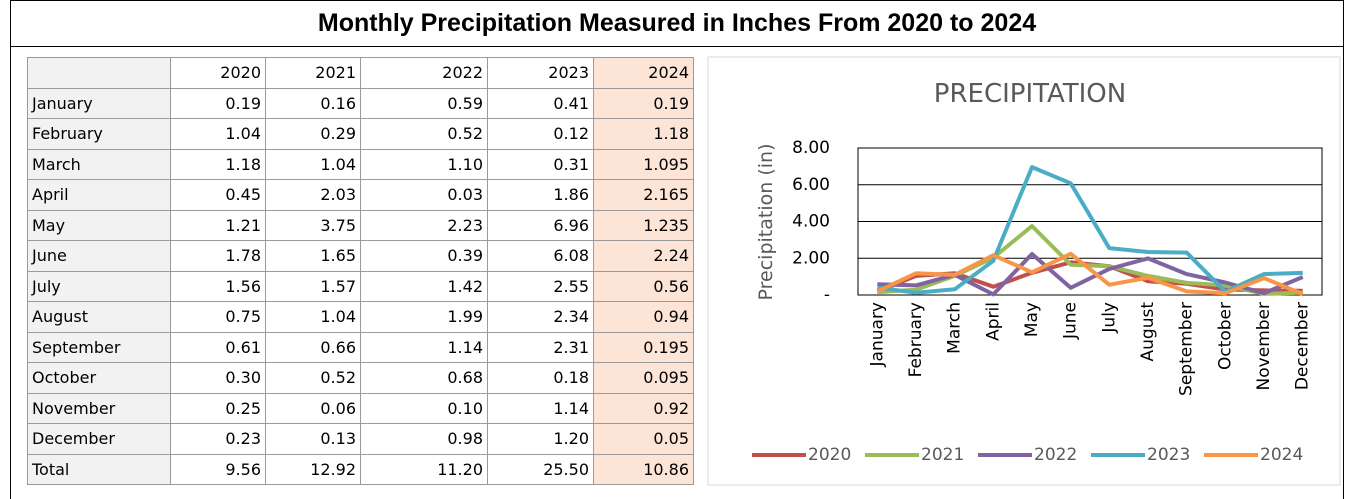  I want to click on x-tick-label: April, so click(993, 321).